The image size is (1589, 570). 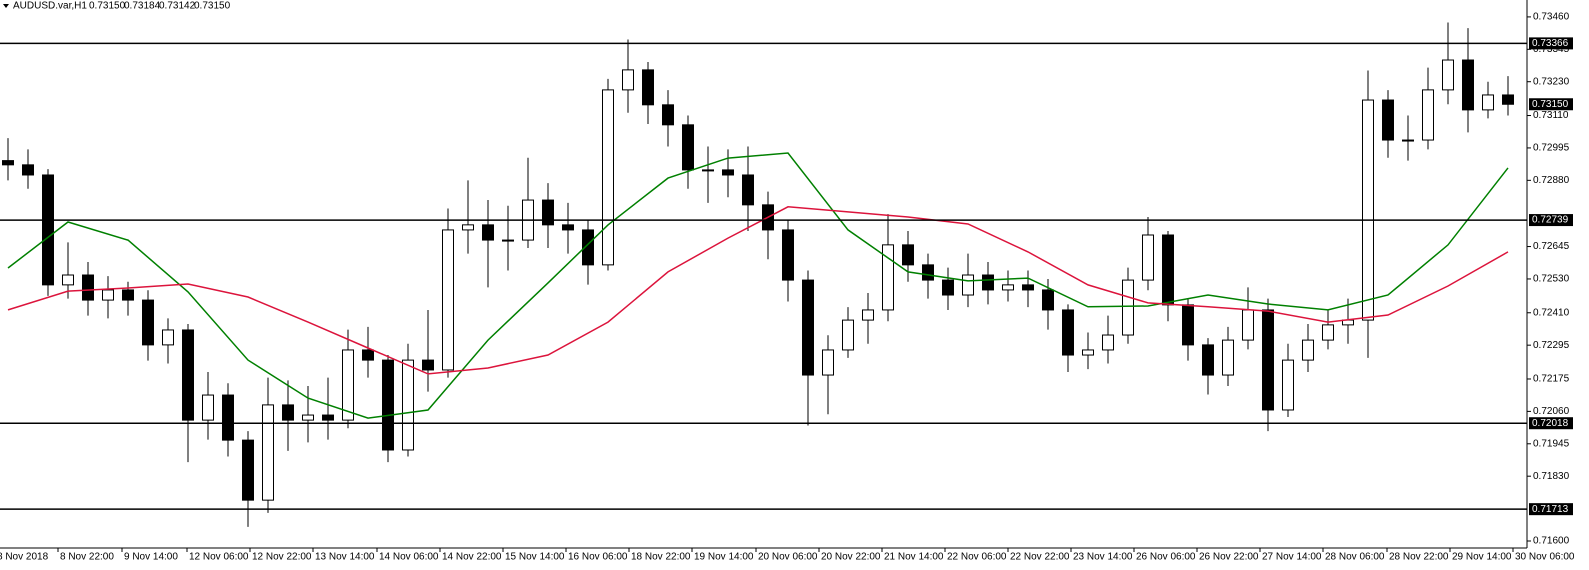 What do you see at coordinates (1551, 180) in the screenshot?
I see `y-tick-label: 0.72880` at bounding box center [1551, 180].